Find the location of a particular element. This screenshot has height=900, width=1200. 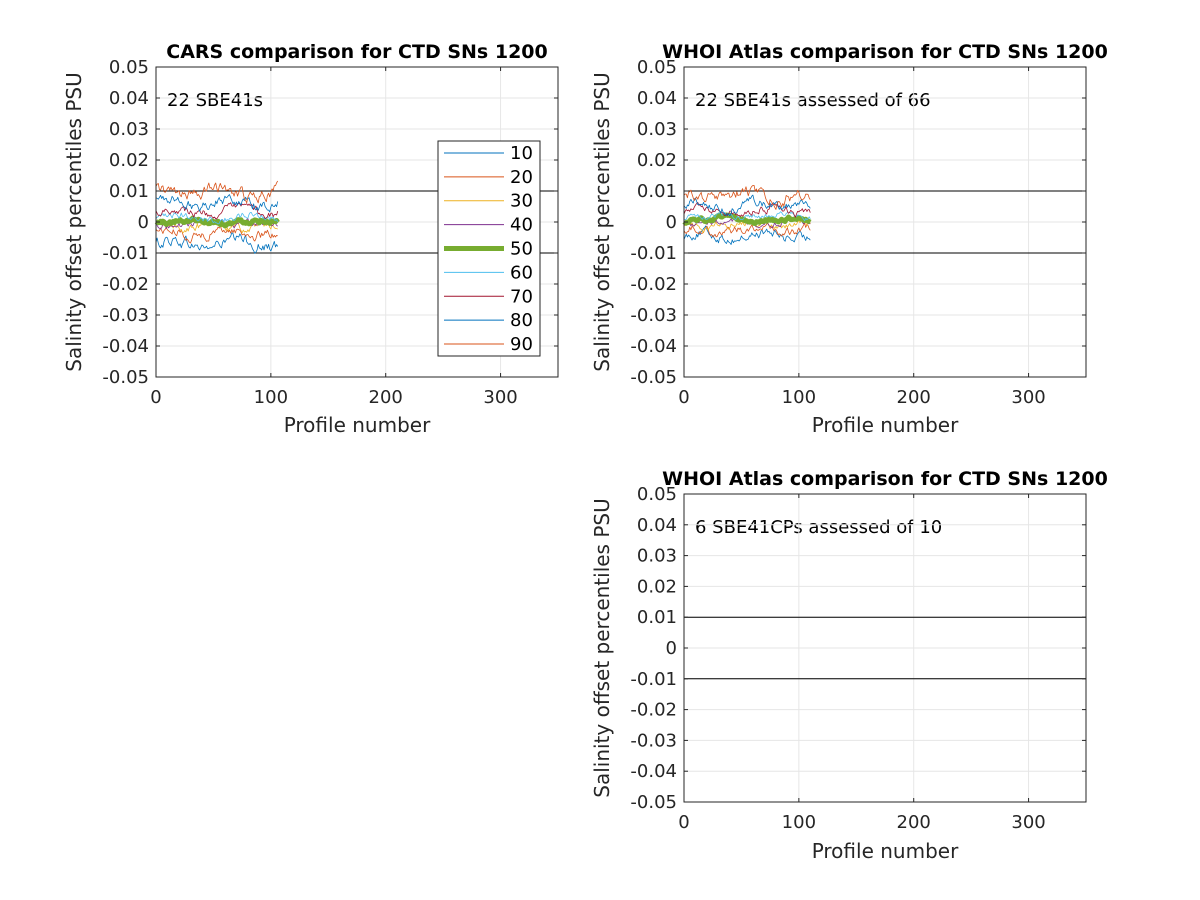

legend-label-p20: 20 is located at coordinates (521, 177).